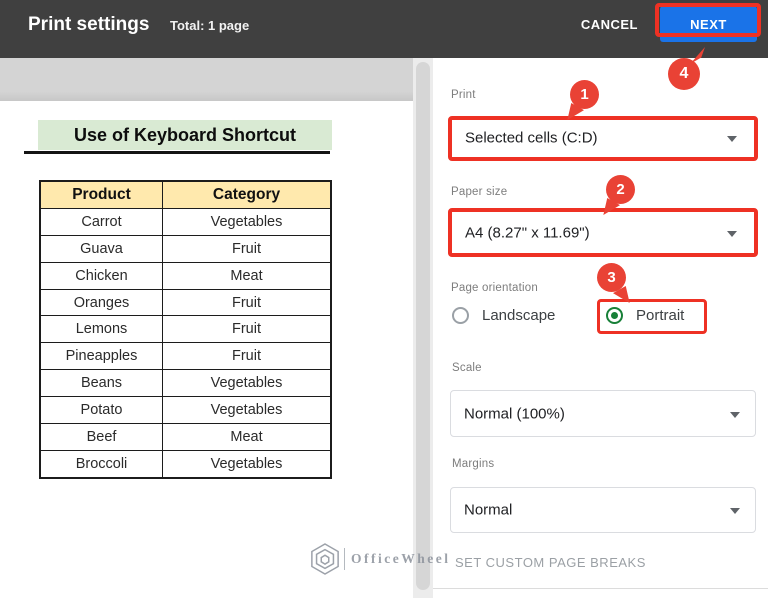  What do you see at coordinates (101, 248) in the screenshot?
I see `table-cell: Guava` at bounding box center [101, 248].